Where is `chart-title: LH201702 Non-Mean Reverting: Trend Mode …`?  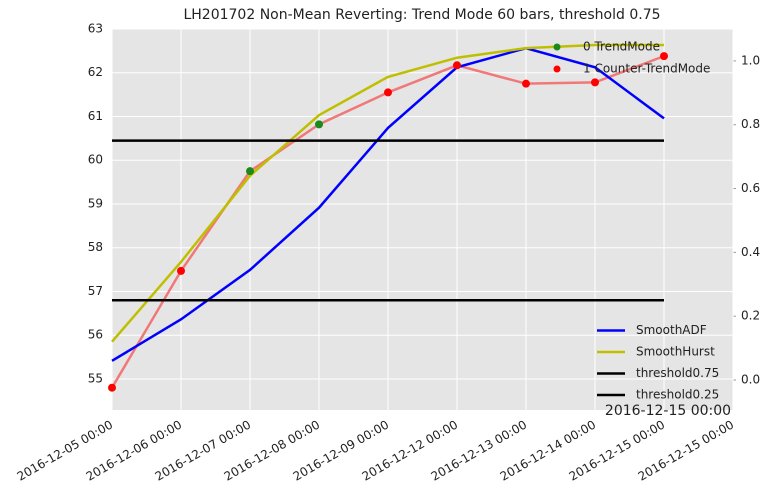 chart-title: LH201702 Non-Mean Reverting: Trend Mode … is located at coordinates (421, 15).